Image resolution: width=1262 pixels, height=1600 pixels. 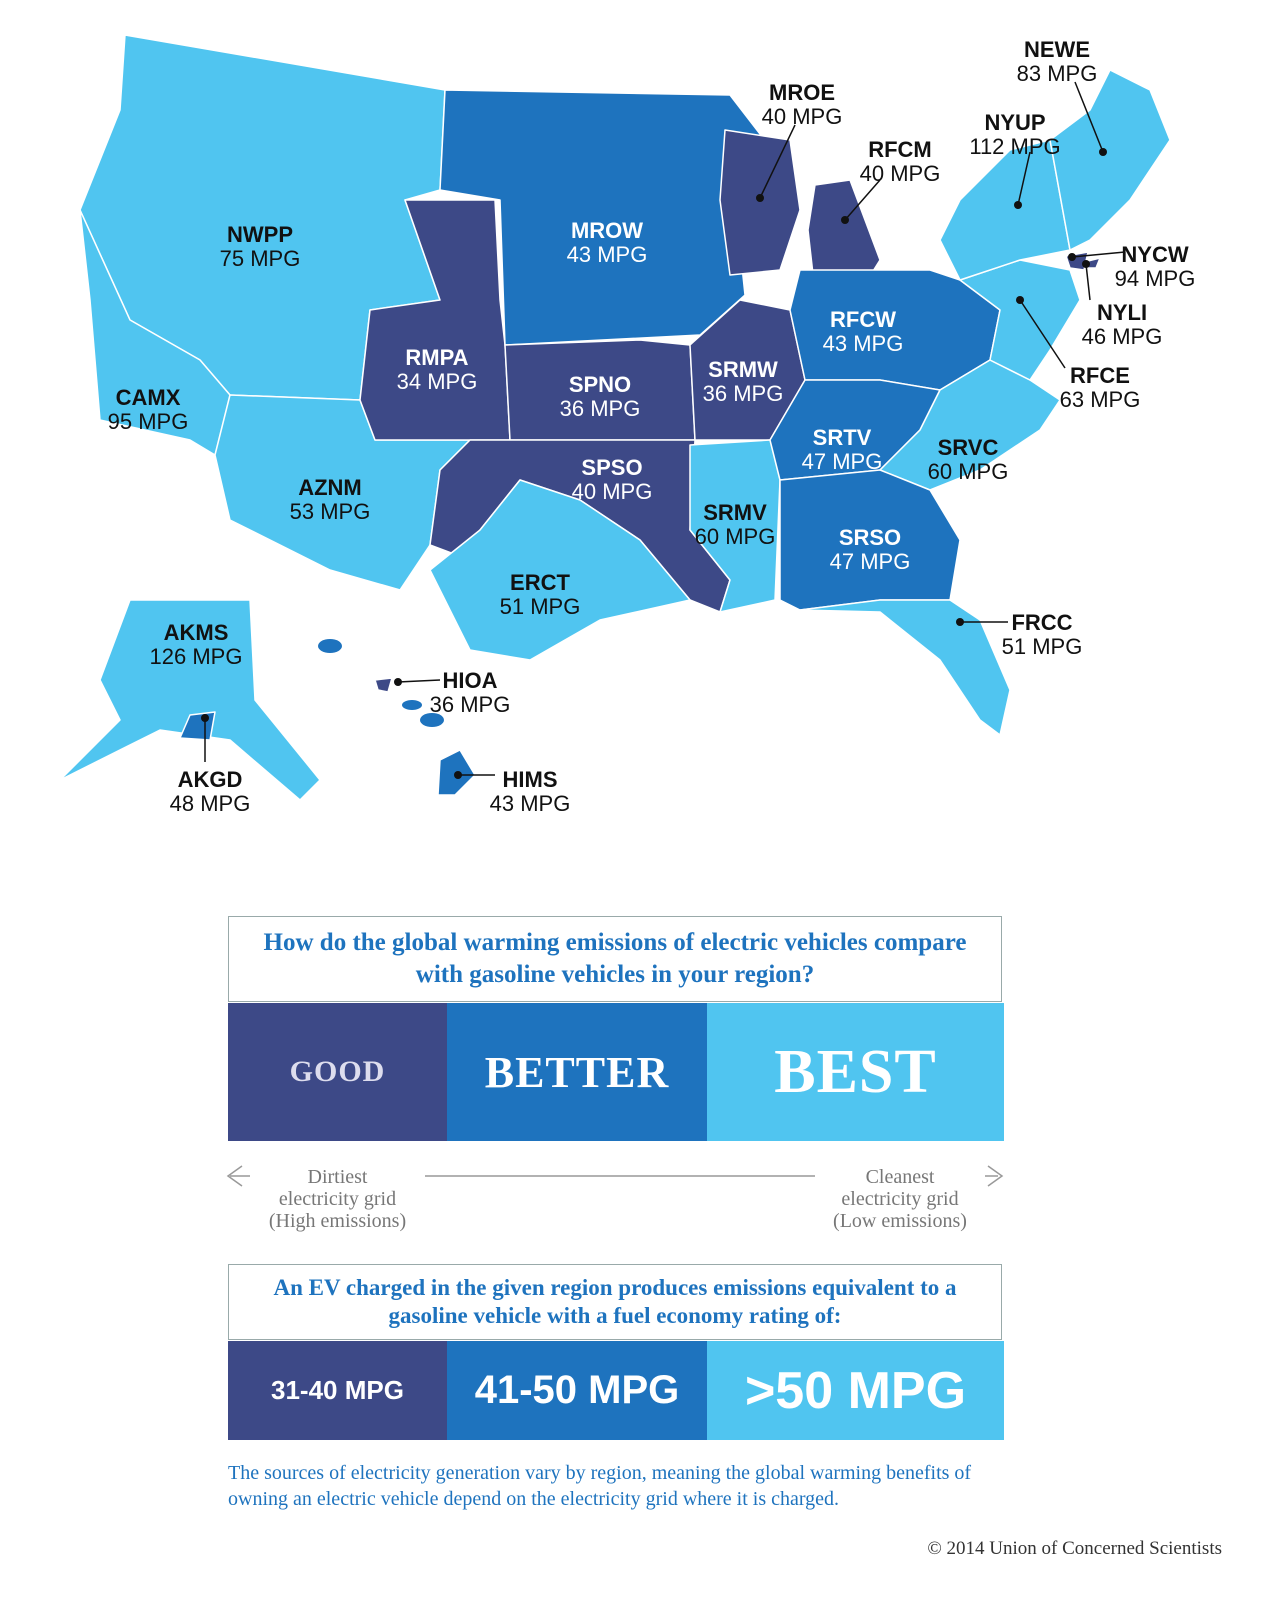 What do you see at coordinates (1122, 336) in the screenshot?
I see `region-mpg: 46 MPG` at bounding box center [1122, 336].